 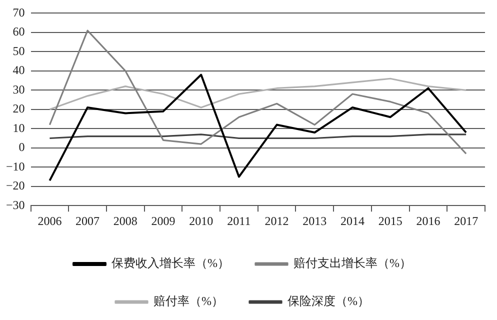 What do you see at coordinates (201, 221) in the screenshot?
I see `x-tick-label: 2010` at bounding box center [201, 221].